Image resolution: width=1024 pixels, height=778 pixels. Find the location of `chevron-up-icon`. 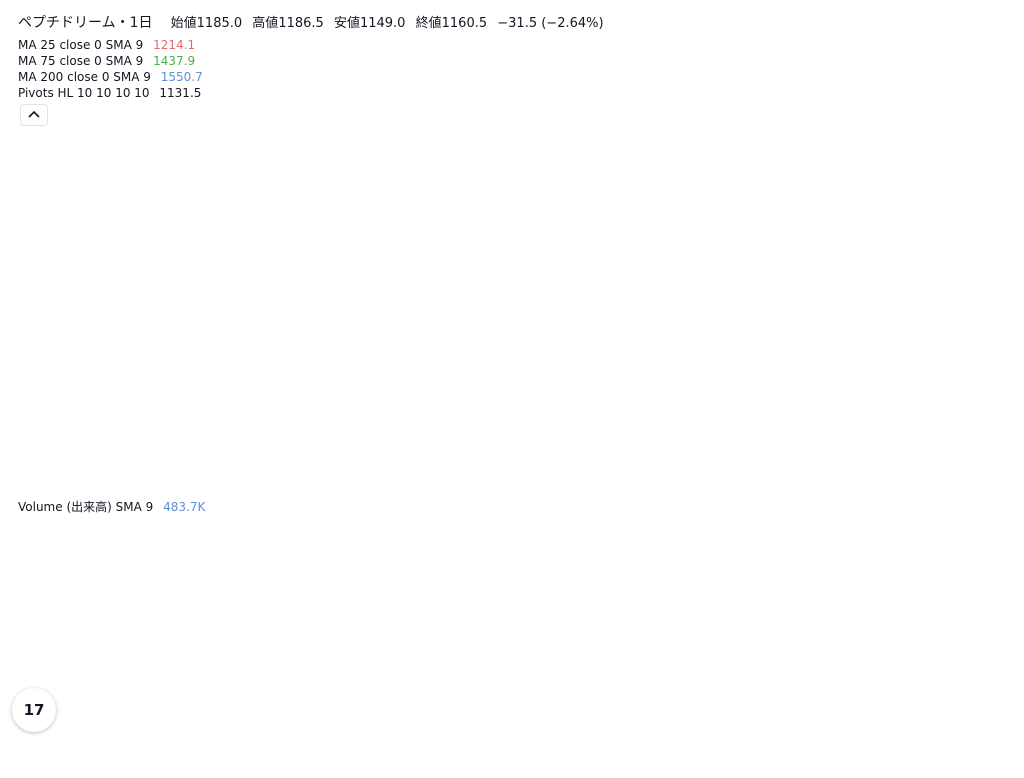

chevron-up-icon is located at coordinates (34, 114).